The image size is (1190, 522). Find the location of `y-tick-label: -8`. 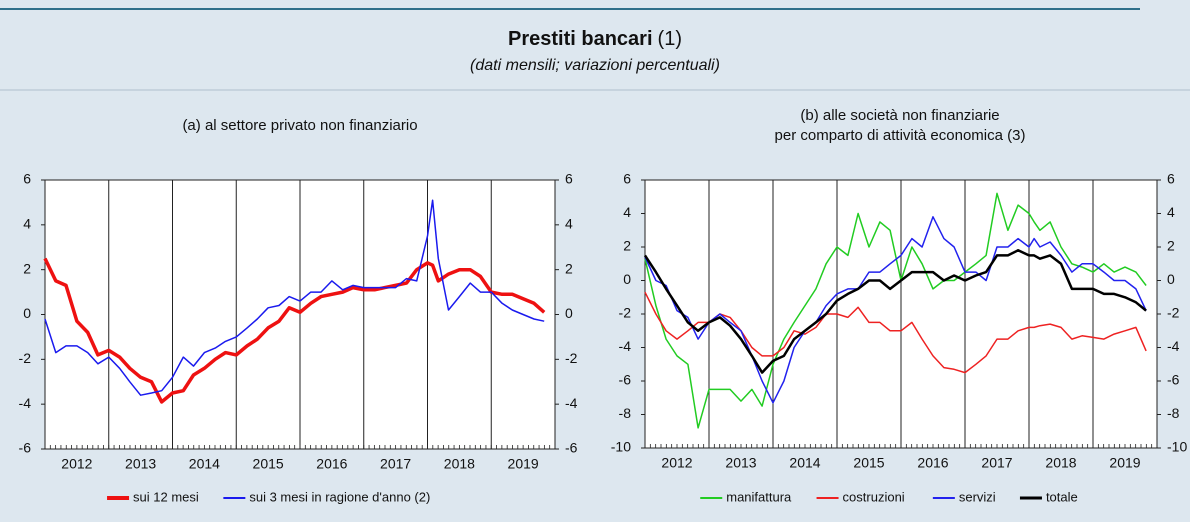

y-tick-label: -8 is located at coordinates (625, 413).